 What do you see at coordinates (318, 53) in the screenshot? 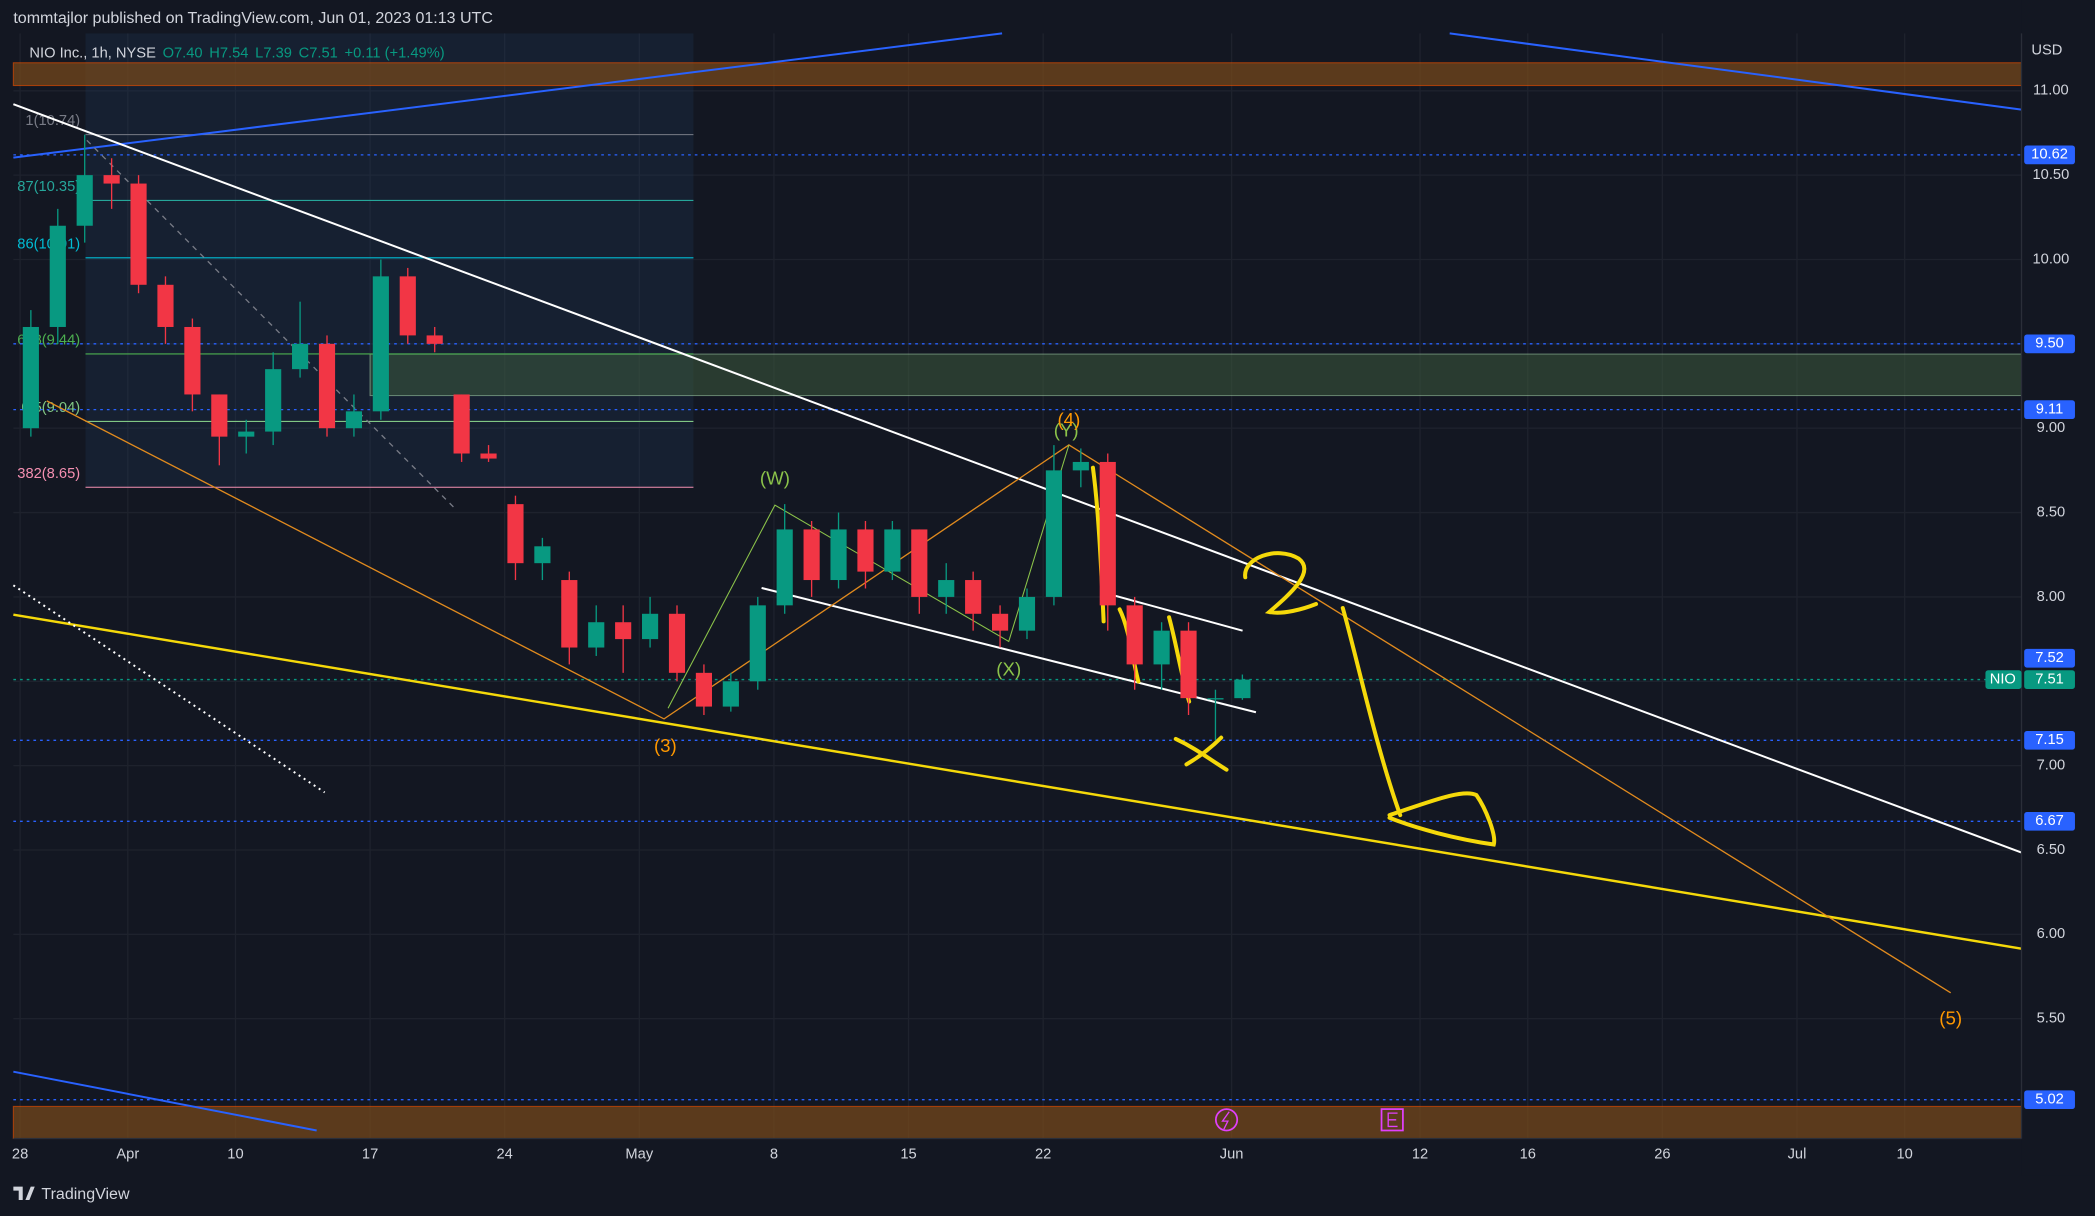
I see `legend-close: C7.51` at bounding box center [318, 53].